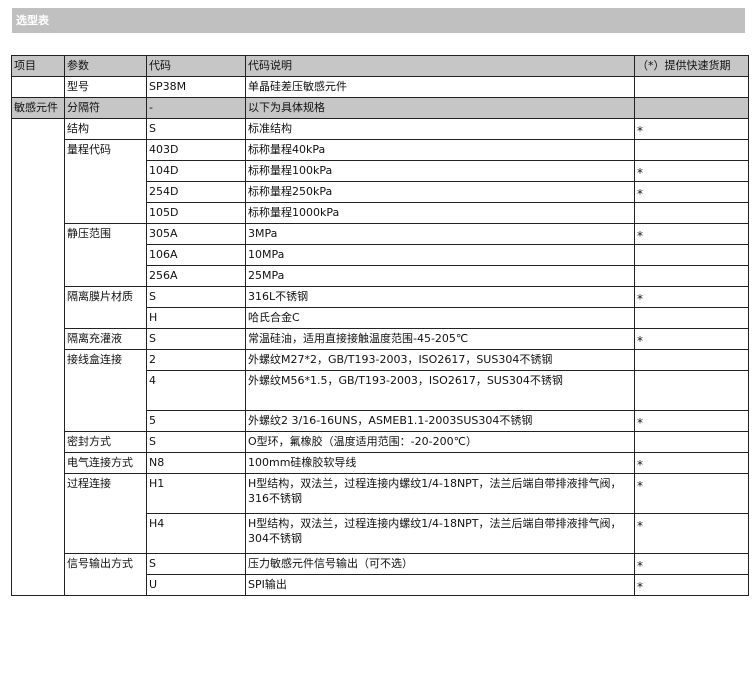  Describe the element at coordinates (440, 255) in the screenshot. I see `desc-cell: 10MPa` at that location.